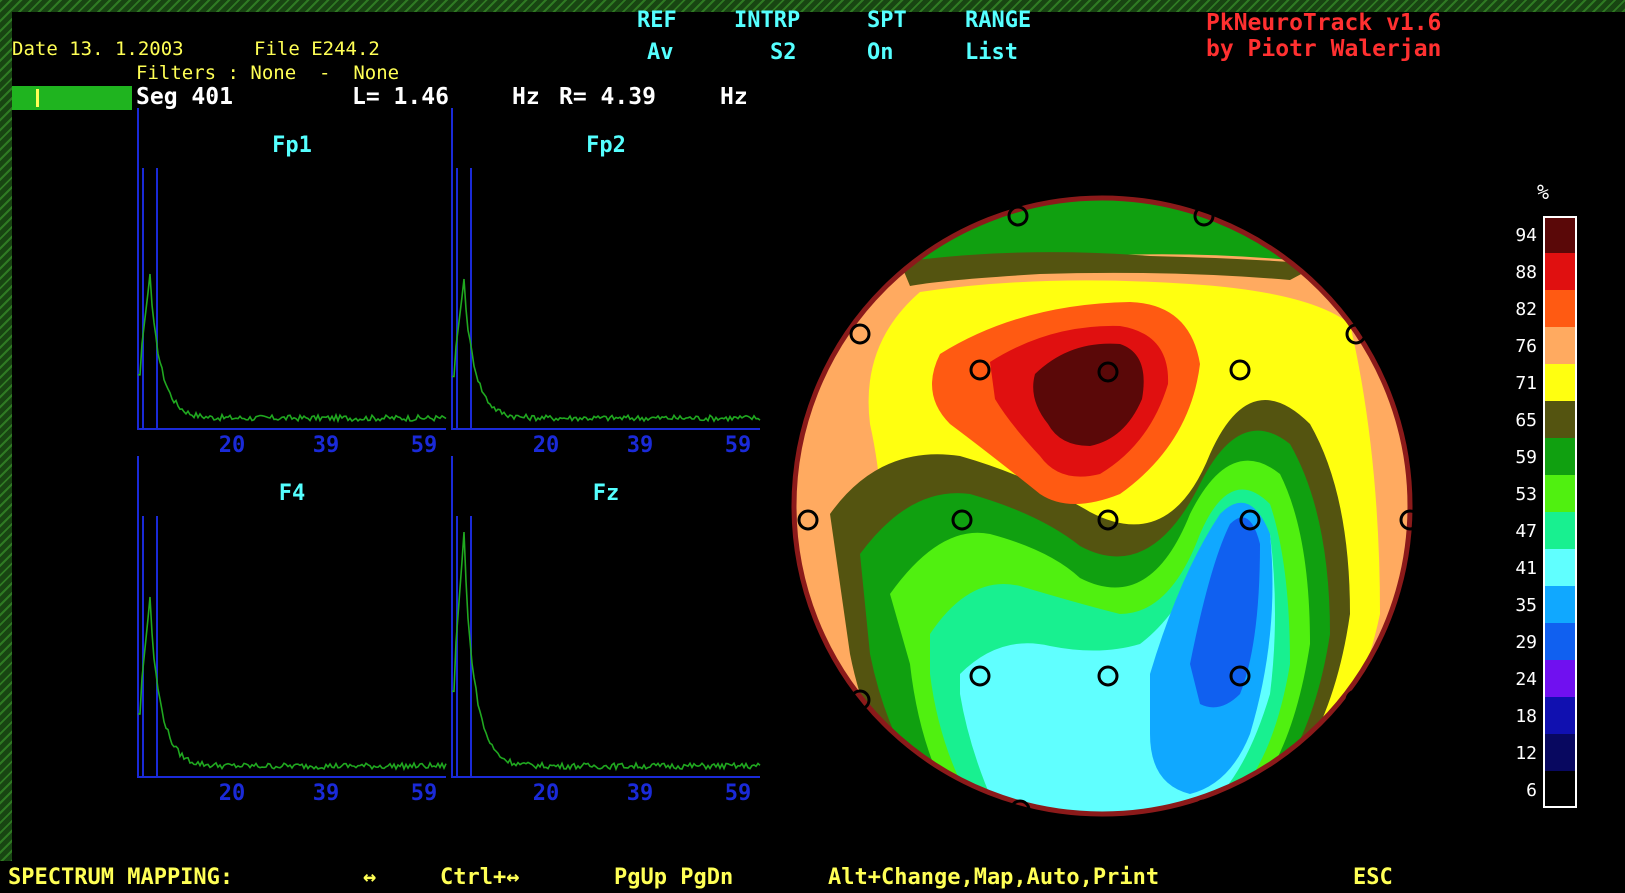 The width and height of the screenshot is (1625, 893). What do you see at coordinates (1110, 269) in the screenshot?
I see `contour-top-olive` at bounding box center [1110, 269].